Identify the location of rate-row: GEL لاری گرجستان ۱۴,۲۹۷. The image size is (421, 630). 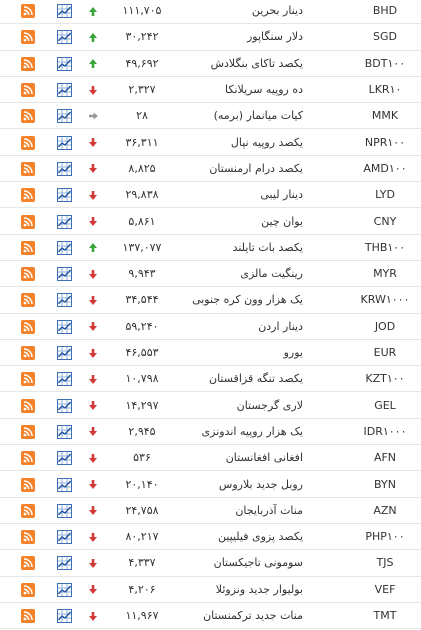
(210, 406).